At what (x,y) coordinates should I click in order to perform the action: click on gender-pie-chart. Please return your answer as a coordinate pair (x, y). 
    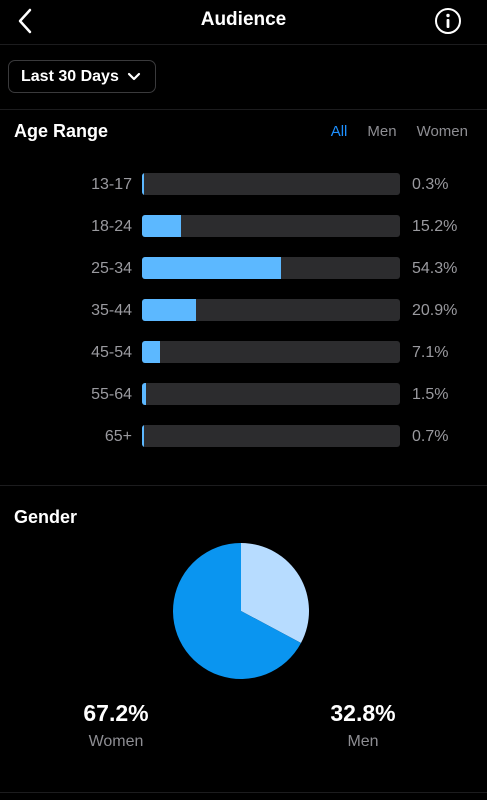
    Looking at the image, I should click on (241, 611).